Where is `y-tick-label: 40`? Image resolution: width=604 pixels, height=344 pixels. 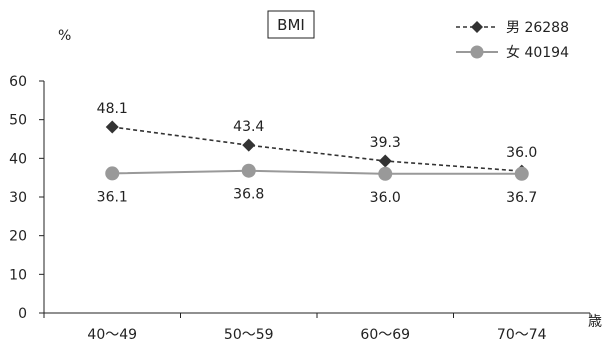
y-tick-label: 40 is located at coordinates (18, 159).